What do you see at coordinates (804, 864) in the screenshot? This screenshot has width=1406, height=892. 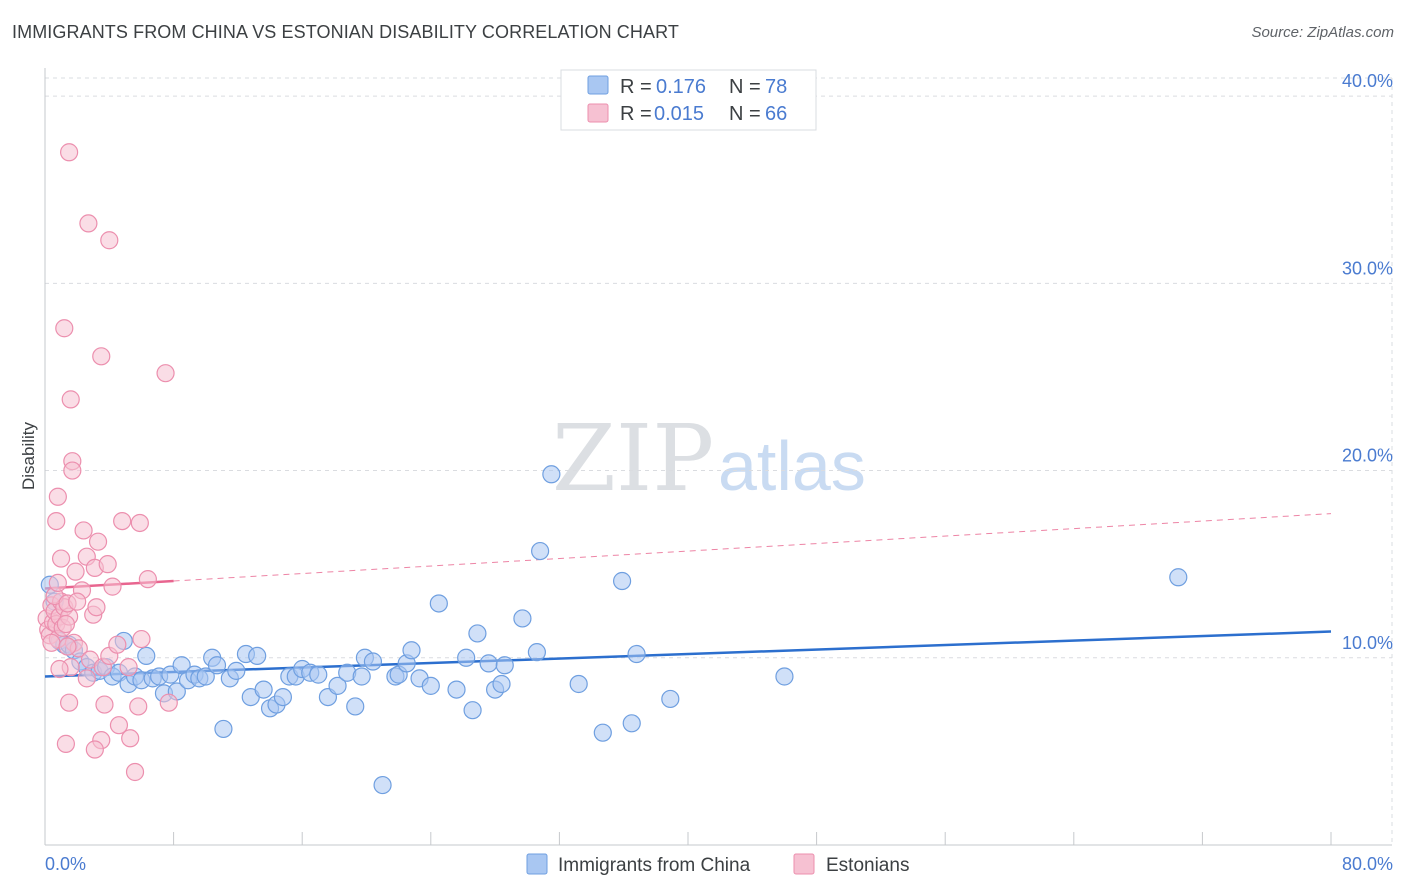 I see `series-legend-swatch-estonians` at bounding box center [804, 864].